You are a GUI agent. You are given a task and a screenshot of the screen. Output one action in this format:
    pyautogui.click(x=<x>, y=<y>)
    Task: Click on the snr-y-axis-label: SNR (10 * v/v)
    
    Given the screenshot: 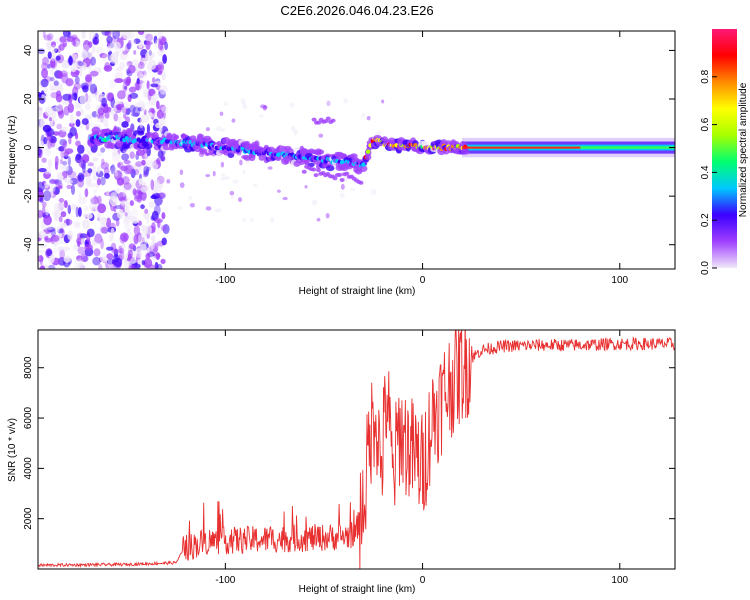 What is the action you would take?
    pyautogui.click(x=12, y=450)
    